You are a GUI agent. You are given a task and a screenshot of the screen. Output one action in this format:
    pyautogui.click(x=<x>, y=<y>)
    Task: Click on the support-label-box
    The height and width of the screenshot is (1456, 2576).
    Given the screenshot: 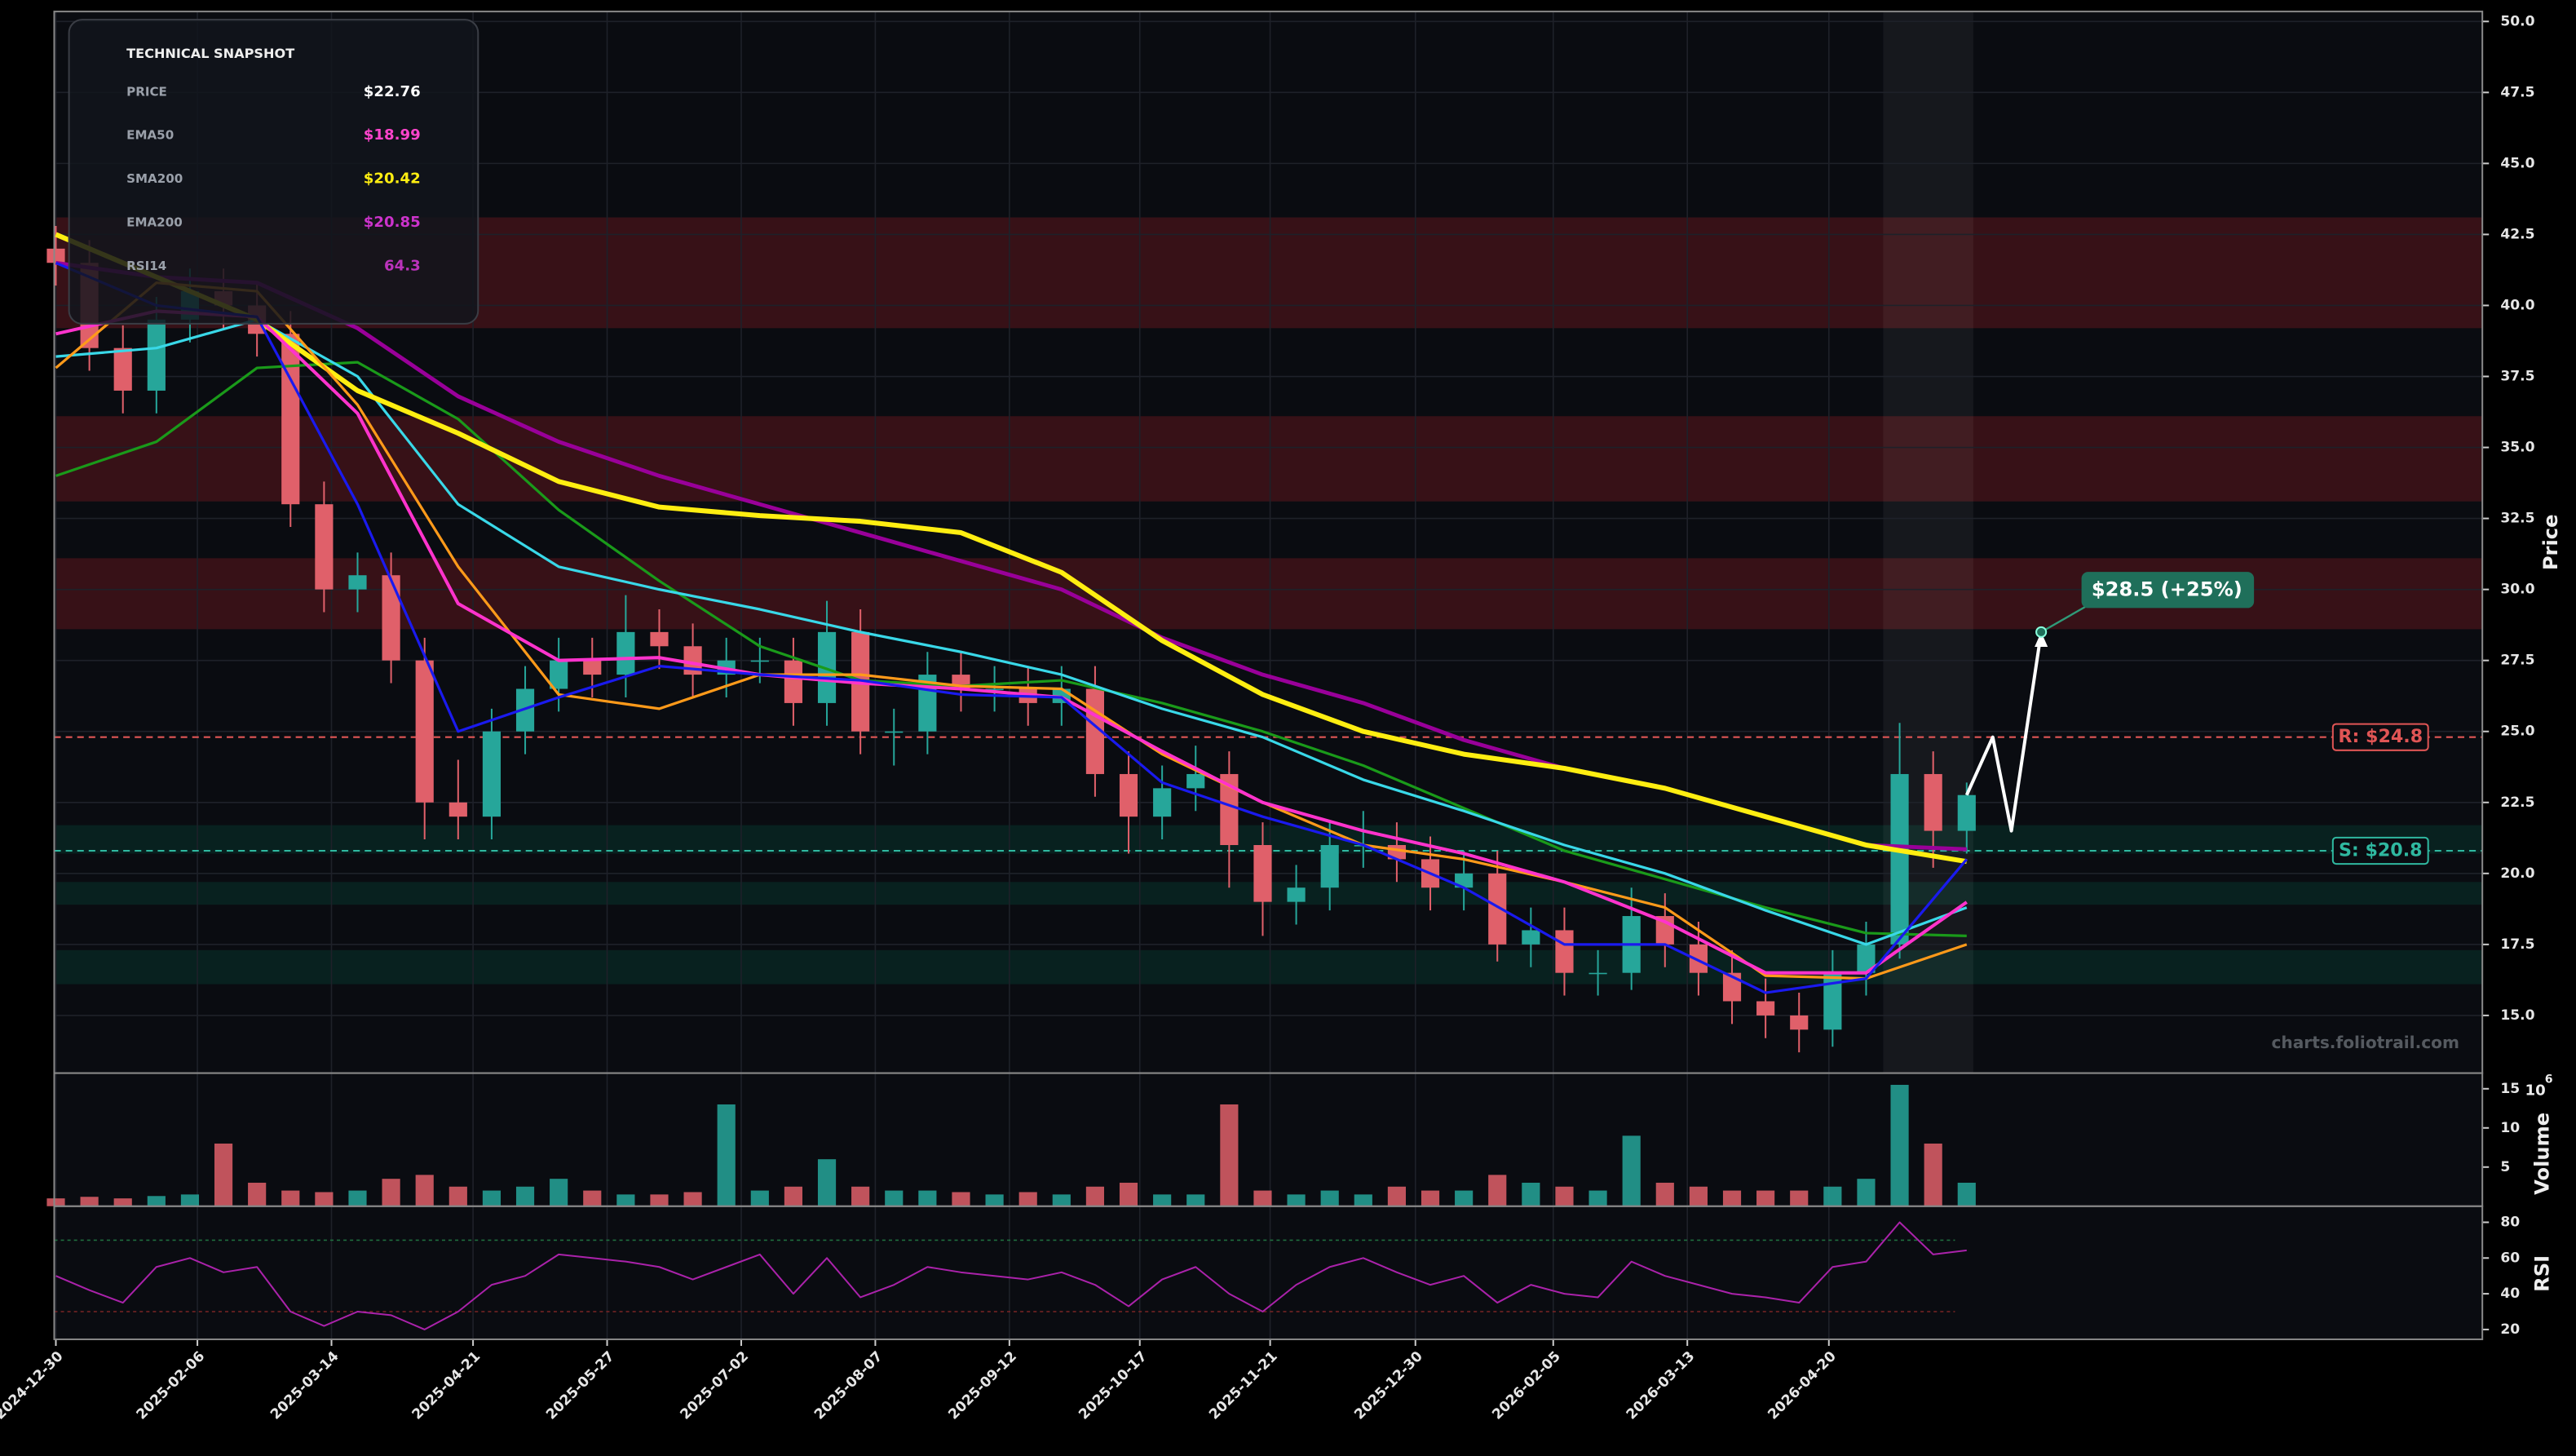 What is the action you would take?
    pyautogui.click(x=2380, y=851)
    